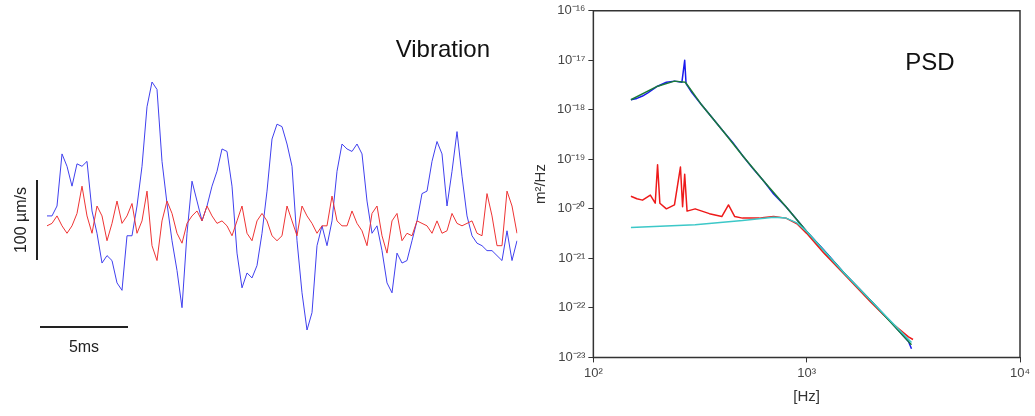 The width and height of the screenshot is (1035, 416). What do you see at coordinates (807, 372) in the screenshot?
I see `x-tick-label: 10³` at bounding box center [807, 372].